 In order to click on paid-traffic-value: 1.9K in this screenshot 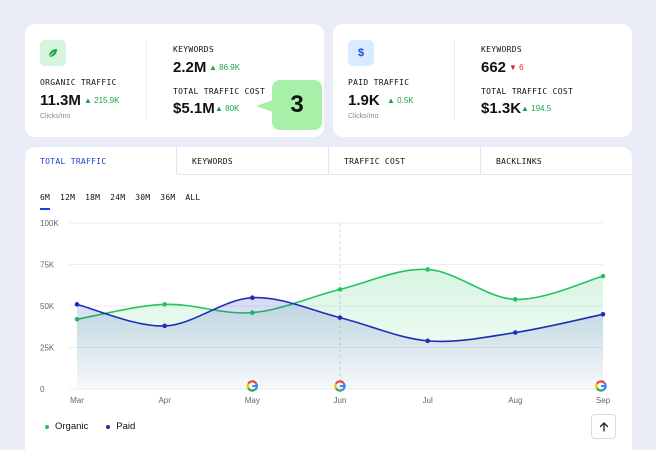, I will do `click(364, 100)`.